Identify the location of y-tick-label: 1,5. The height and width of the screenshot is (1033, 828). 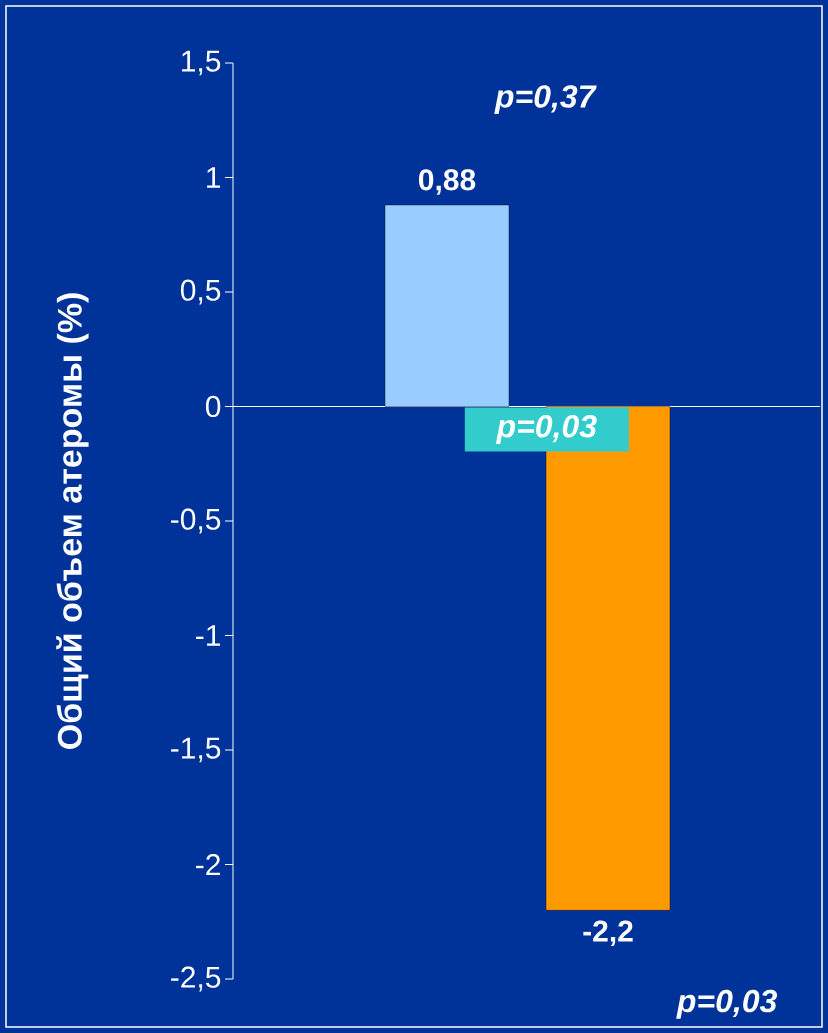
(201, 63).